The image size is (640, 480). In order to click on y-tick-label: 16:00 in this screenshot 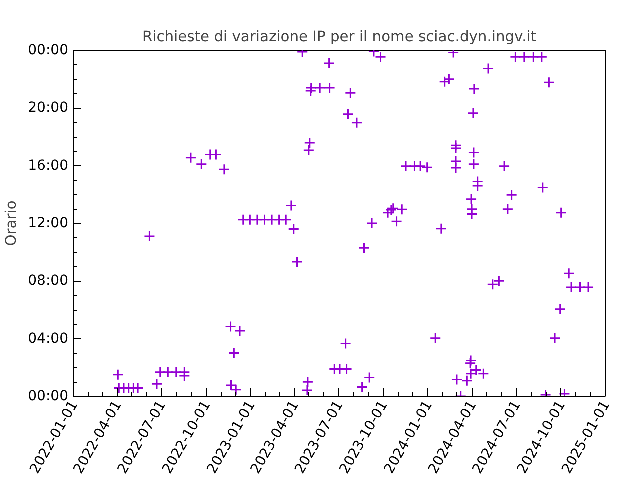, I will do `click(48, 166)`.